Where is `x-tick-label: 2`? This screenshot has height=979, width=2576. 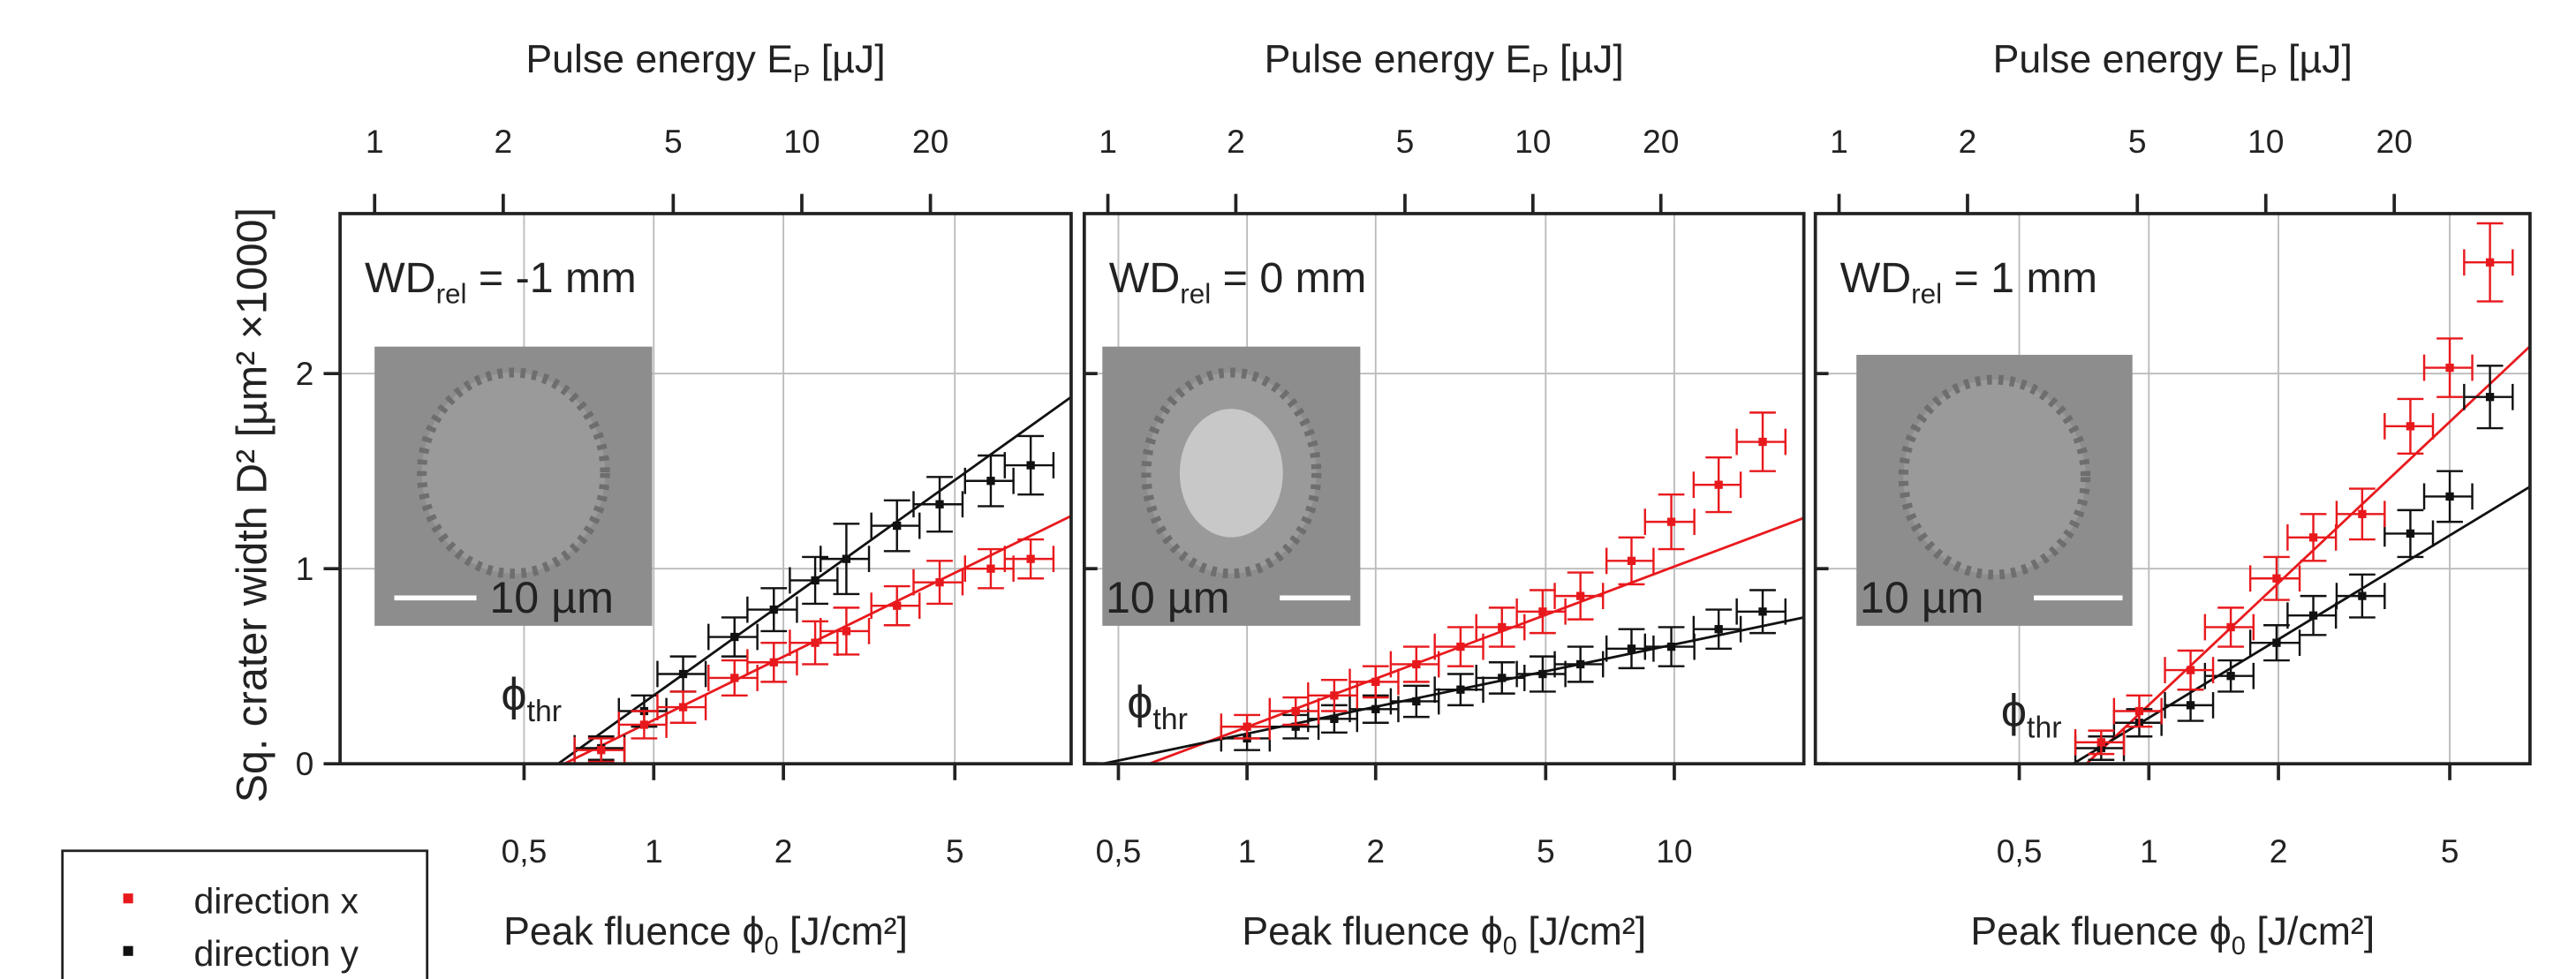
x-tick-label: 2 is located at coordinates (1375, 851).